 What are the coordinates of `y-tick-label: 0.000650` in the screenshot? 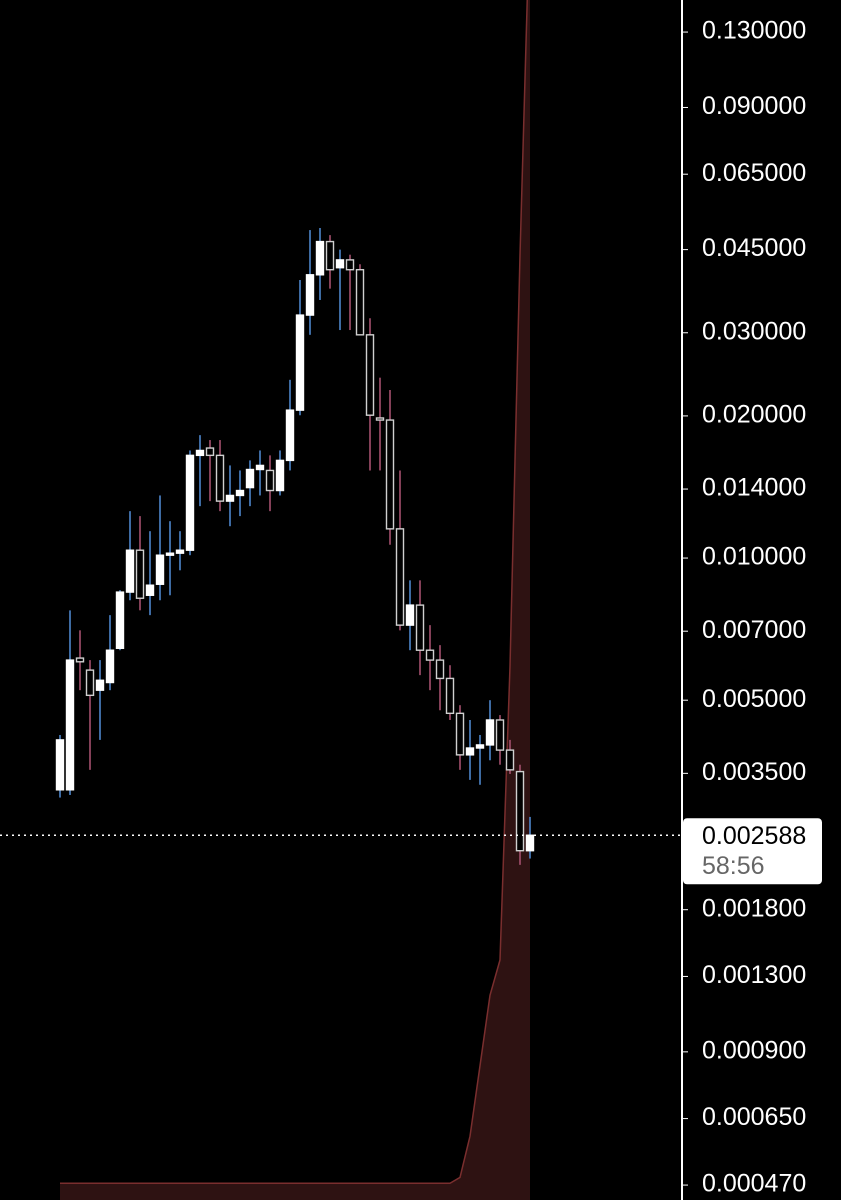 It's located at (754, 1117).